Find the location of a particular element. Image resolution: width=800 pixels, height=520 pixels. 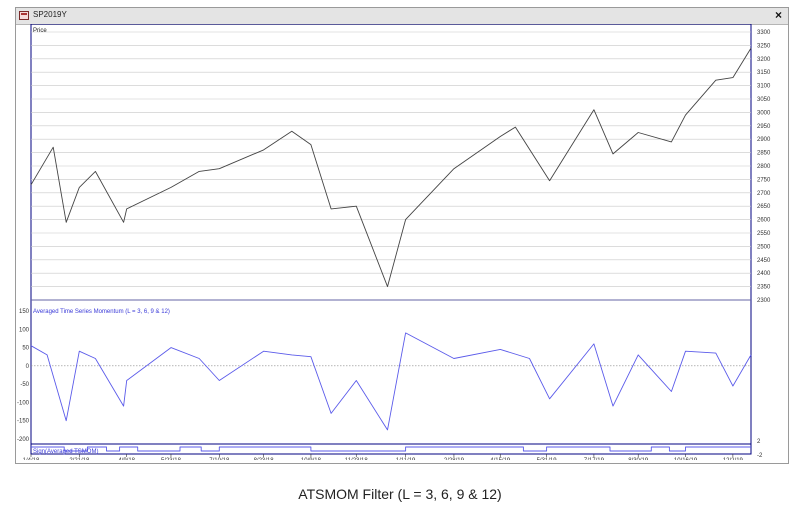

y-tick-price-2700: 2700 is located at coordinates (764, 194).